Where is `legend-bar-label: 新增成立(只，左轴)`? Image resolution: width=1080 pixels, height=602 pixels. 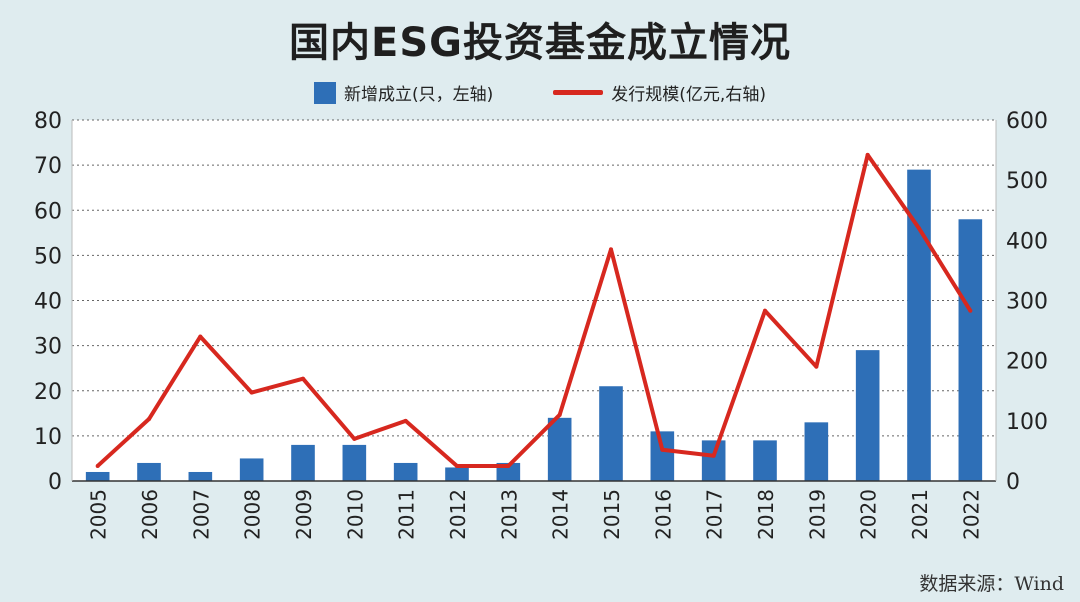 legend-bar-label: 新增成立(只，左轴) is located at coordinates (419, 95).